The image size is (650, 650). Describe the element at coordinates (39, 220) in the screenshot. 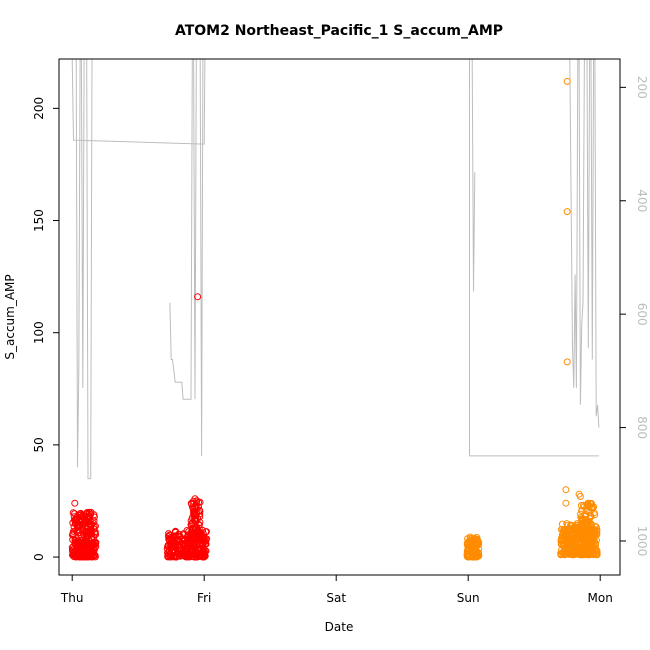

I see `y-tick-label: 150` at that location.